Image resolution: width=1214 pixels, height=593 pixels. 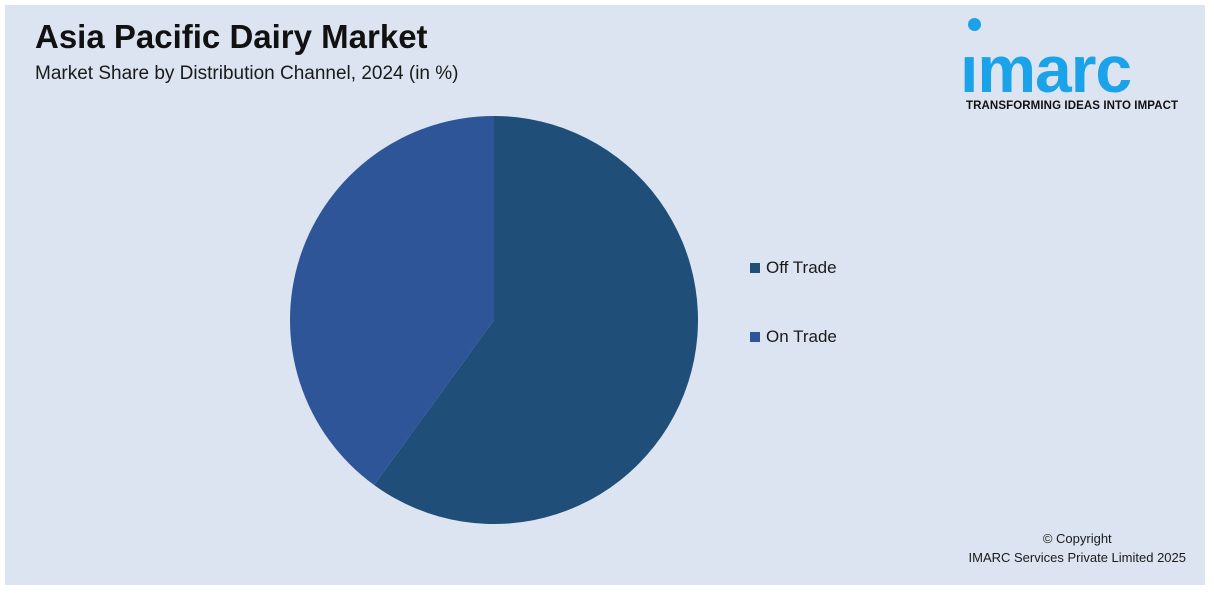 I want to click on chart-legend: Off Trade On Trade, so click(x=793, y=327).